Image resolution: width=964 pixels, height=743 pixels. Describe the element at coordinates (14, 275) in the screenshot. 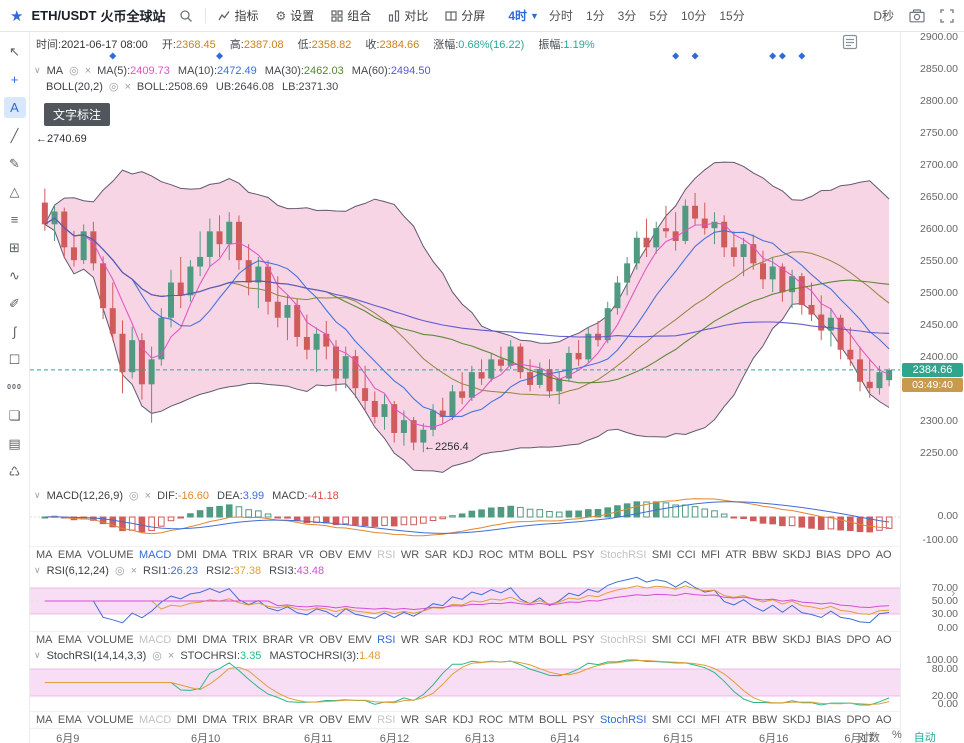

I see `wave-tool: ∿` at that location.